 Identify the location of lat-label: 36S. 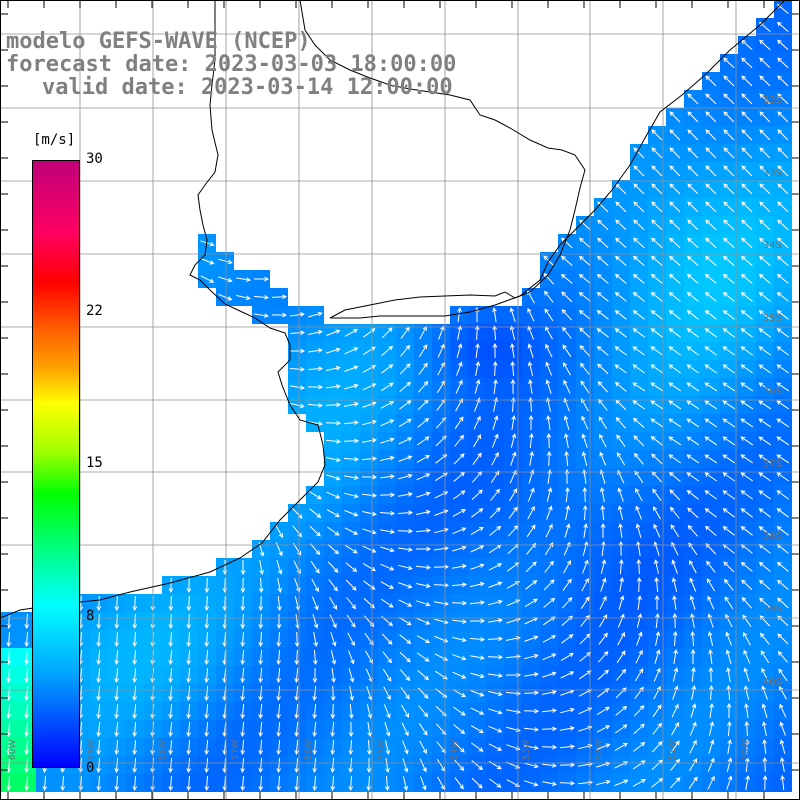
(772, 391).